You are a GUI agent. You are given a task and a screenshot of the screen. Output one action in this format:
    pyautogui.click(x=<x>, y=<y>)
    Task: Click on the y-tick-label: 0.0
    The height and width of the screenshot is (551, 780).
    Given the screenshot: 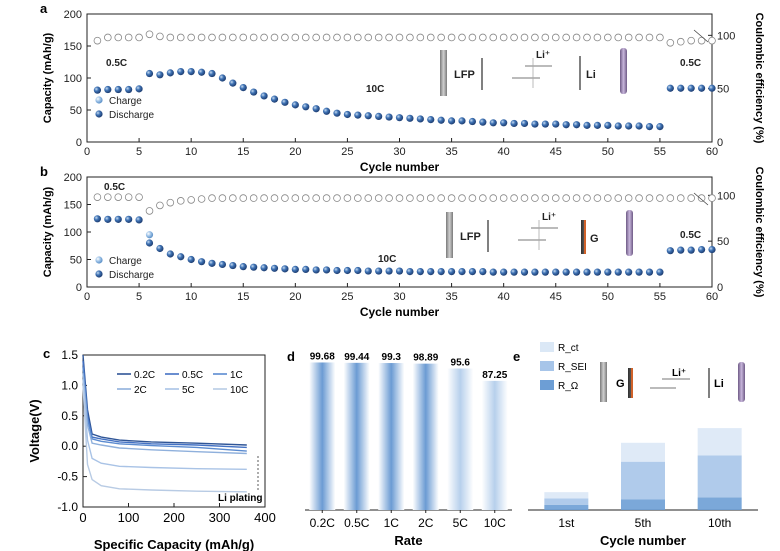 What is the action you would take?
    pyautogui.click(x=69, y=446)
    